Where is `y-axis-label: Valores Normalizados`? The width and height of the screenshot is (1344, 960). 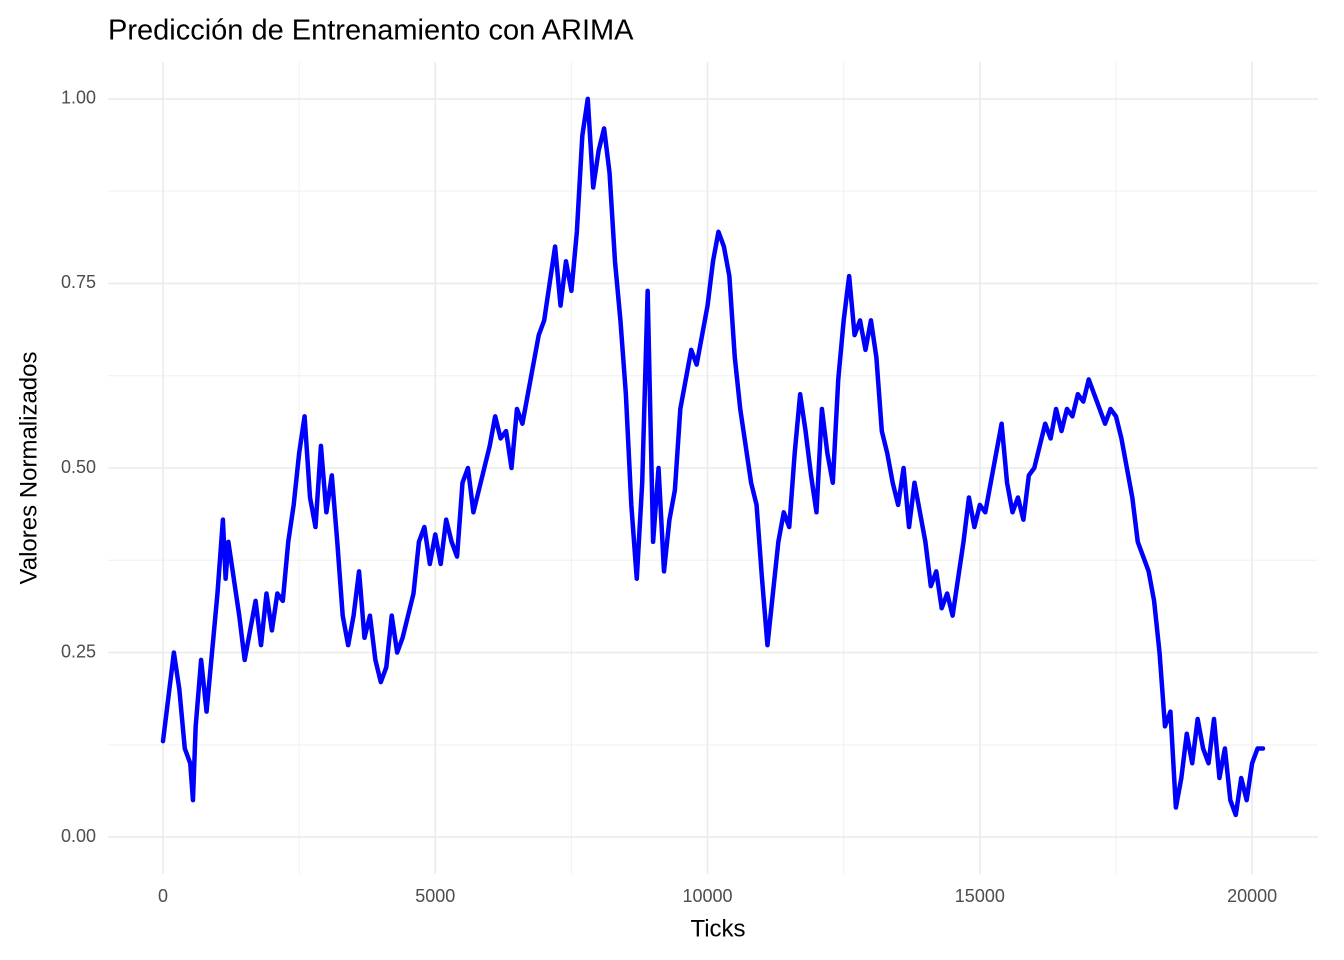
y-axis-label: Valores Normalizados is located at coordinates (28, 468).